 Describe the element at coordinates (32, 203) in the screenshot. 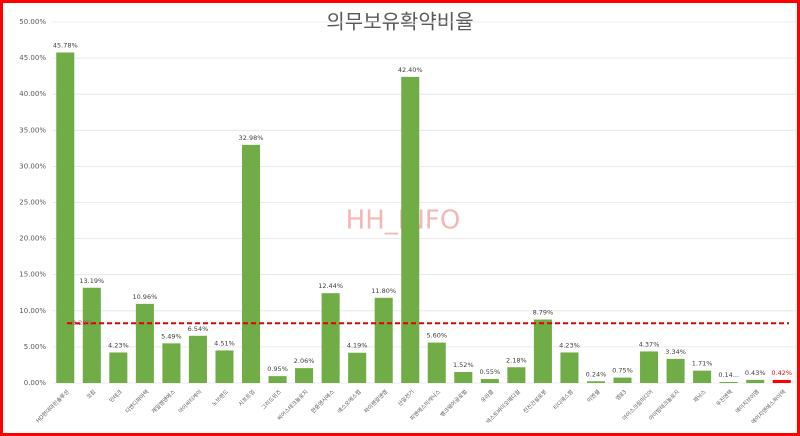

I see `y-tick-label: 25.00%` at that location.